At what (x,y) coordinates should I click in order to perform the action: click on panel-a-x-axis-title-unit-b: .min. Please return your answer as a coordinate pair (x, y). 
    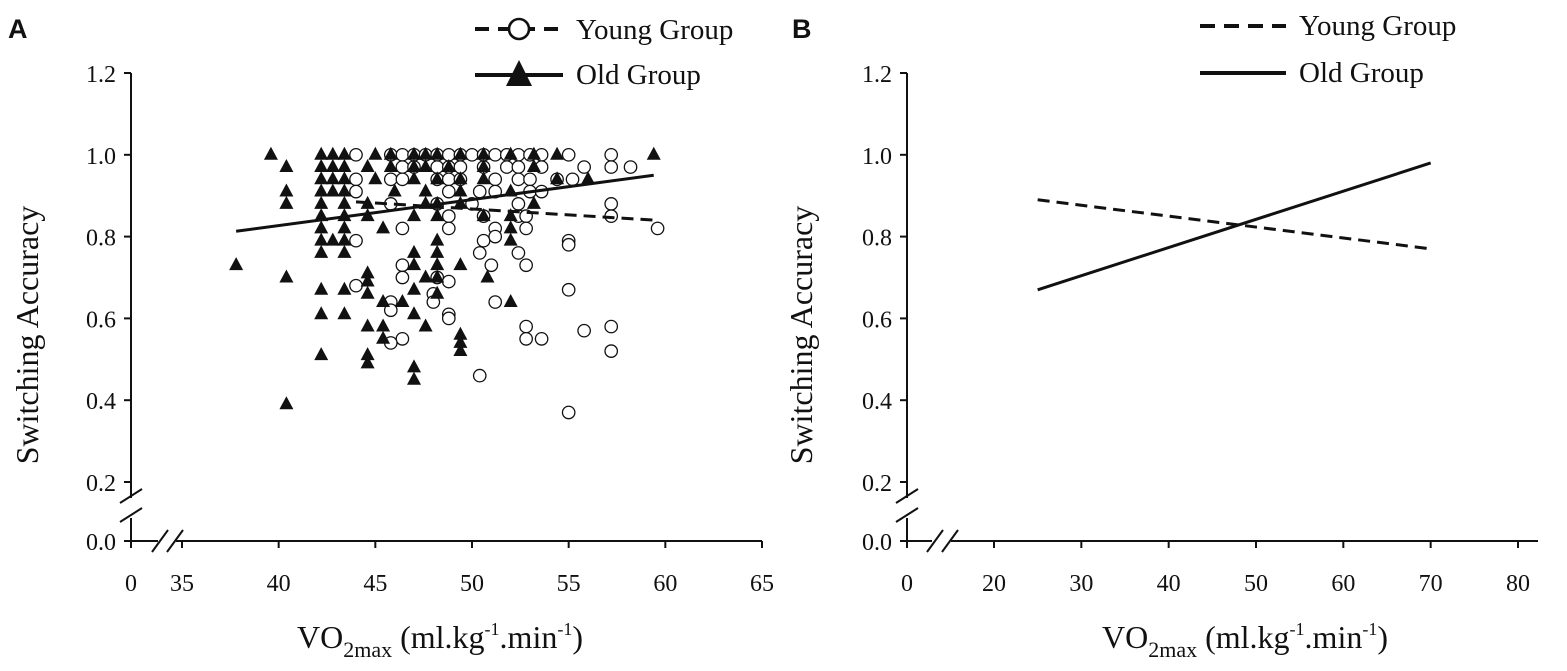
    Looking at the image, I should click on (529, 637).